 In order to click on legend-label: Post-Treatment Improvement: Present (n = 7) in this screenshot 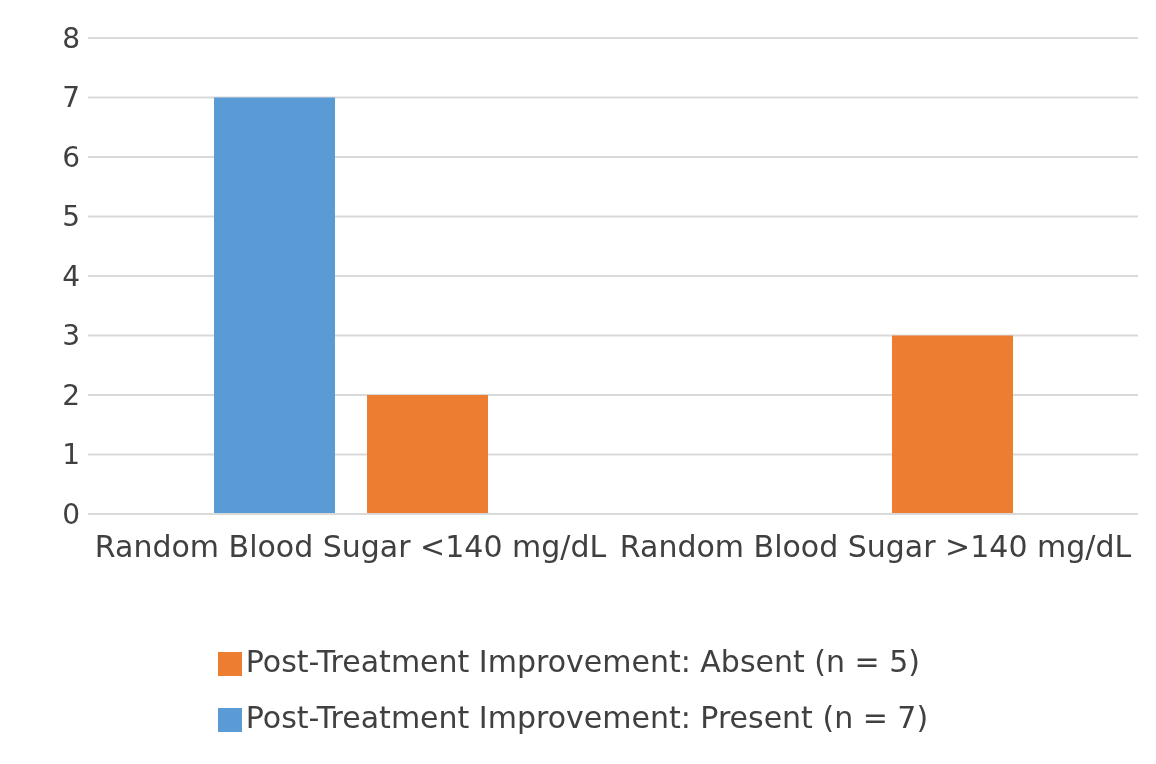, I will do `click(587, 717)`.